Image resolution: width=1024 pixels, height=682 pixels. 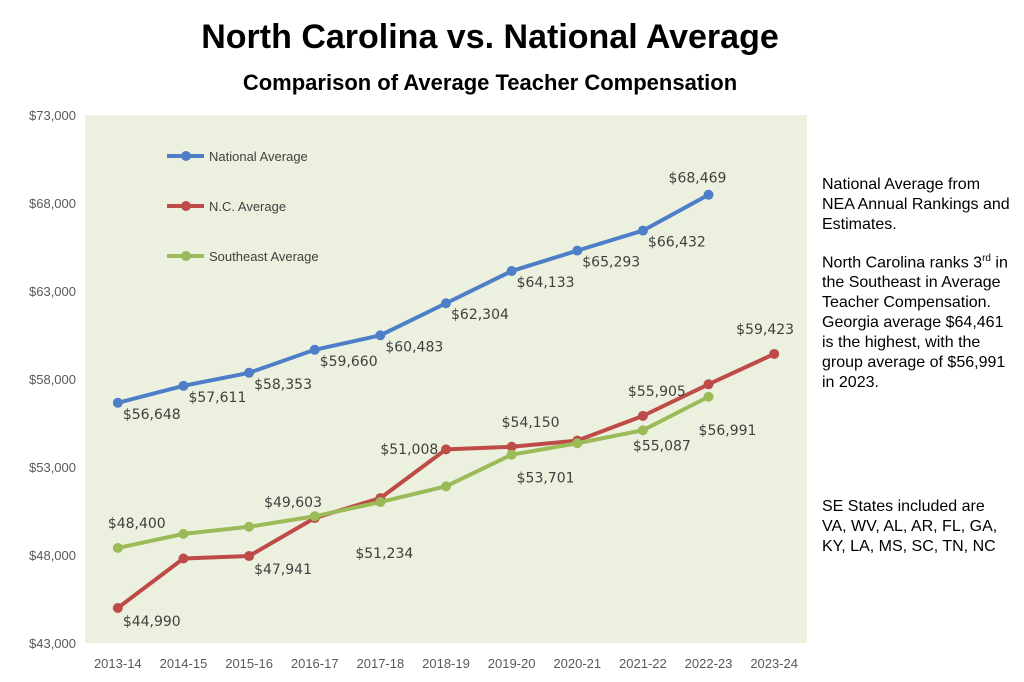 What do you see at coordinates (186, 156) in the screenshot?
I see `legend-marker-national` at bounding box center [186, 156].